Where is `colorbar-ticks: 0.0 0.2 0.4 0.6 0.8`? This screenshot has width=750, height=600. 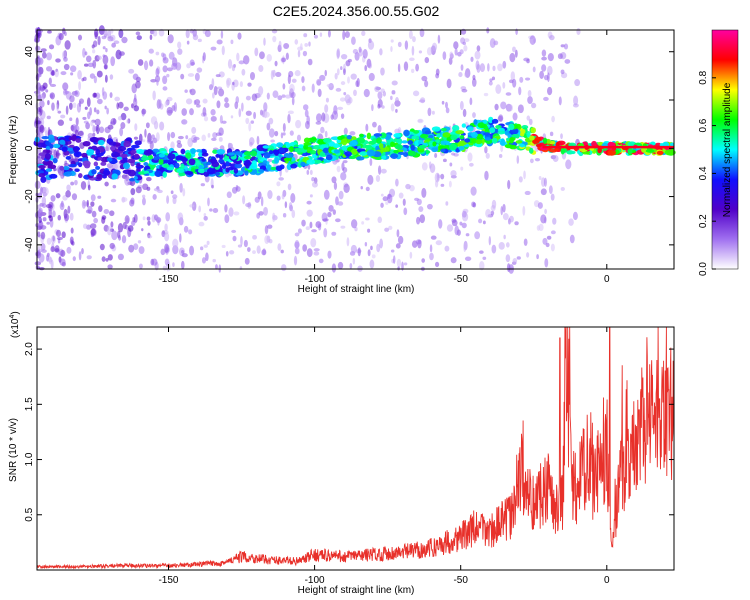 colorbar-ticks: 0.0 0.2 0.4 0.6 0.8 is located at coordinates (707, 173).